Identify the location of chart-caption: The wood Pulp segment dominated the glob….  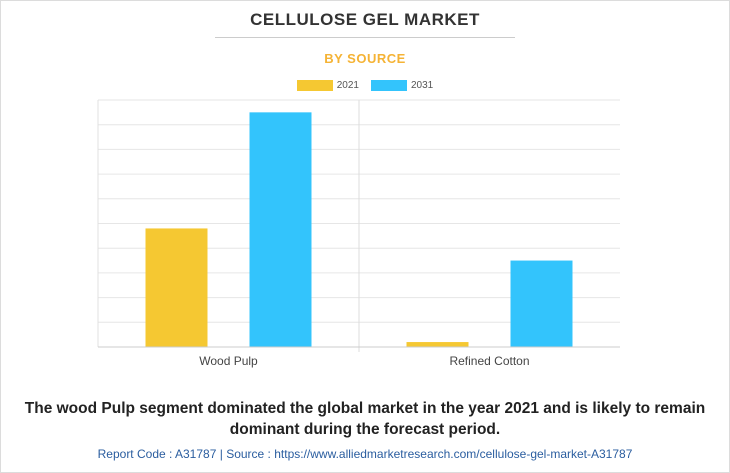
(365, 419).